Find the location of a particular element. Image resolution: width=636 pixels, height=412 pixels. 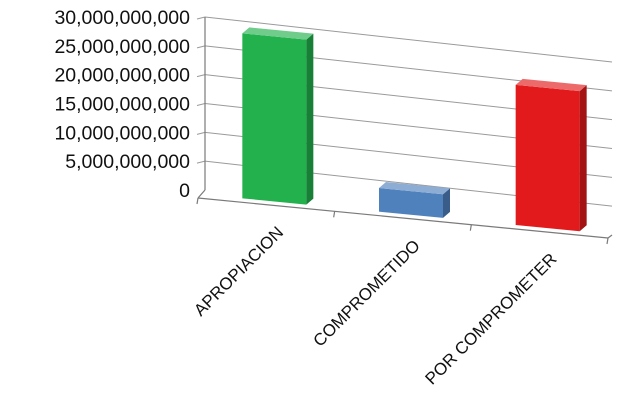

x-category-label: COMPROMETIDO is located at coordinates (367, 293).